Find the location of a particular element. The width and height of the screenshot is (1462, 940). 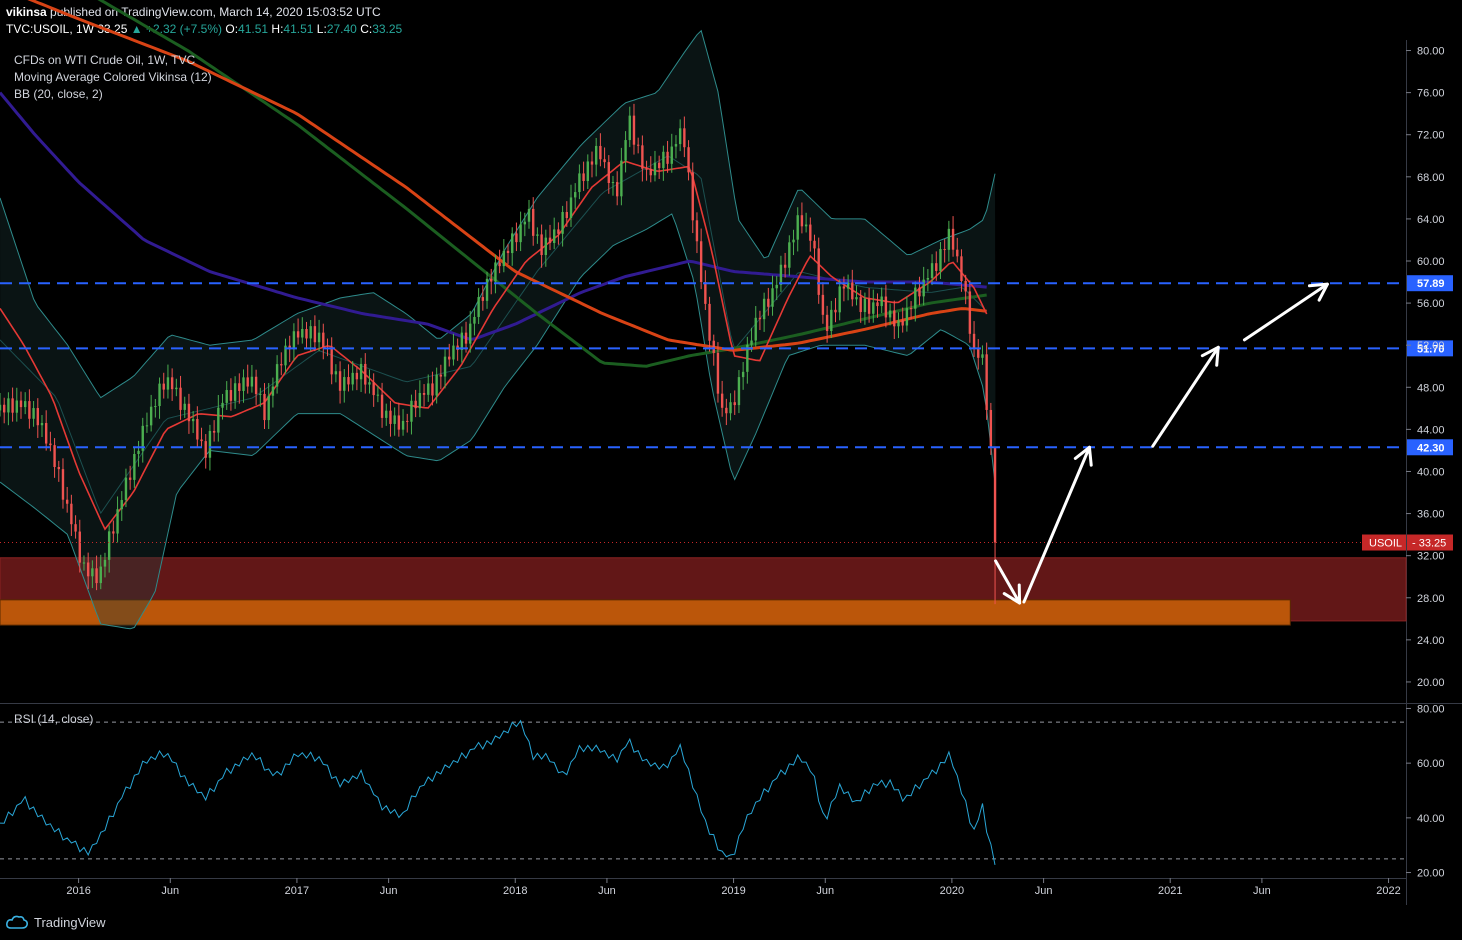

price-tick-label: 28.00 is located at coordinates (1431, 599).